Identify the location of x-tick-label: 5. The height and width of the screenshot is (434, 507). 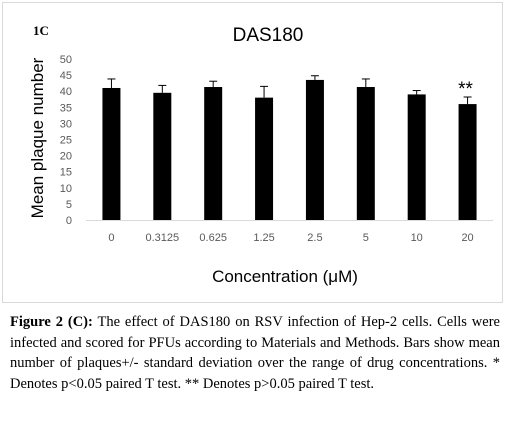
(366, 238).